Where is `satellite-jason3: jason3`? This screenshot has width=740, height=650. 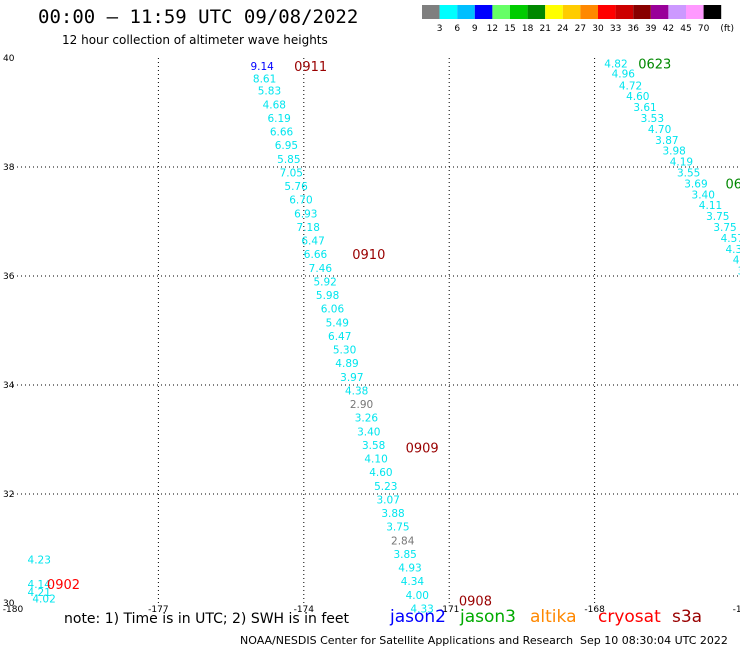 satellite-jason3: jason3 is located at coordinates (488, 617).